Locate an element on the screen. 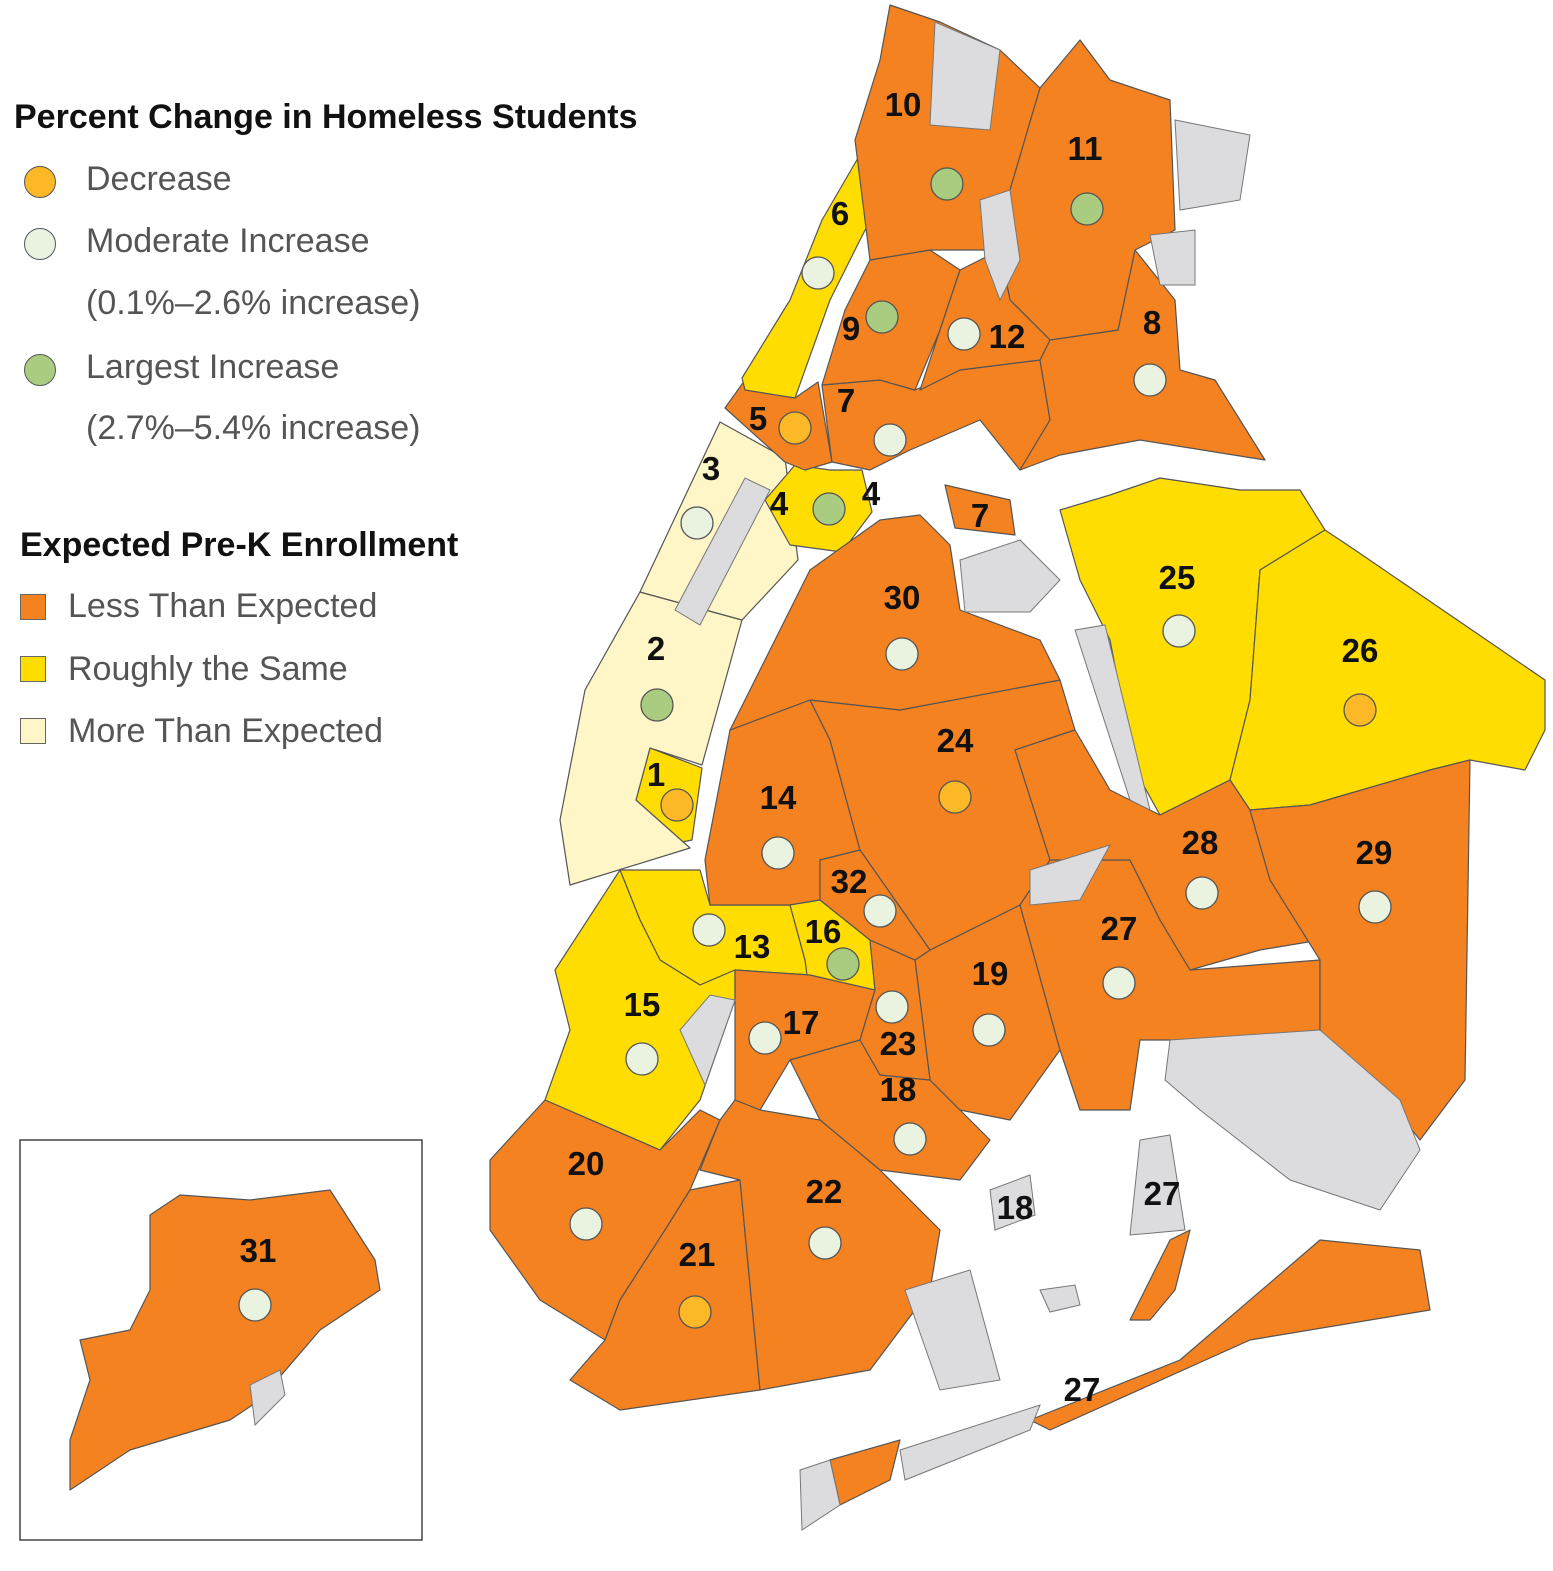 The width and height of the screenshot is (1553, 1571). district-12-marker is located at coordinates (964, 334).